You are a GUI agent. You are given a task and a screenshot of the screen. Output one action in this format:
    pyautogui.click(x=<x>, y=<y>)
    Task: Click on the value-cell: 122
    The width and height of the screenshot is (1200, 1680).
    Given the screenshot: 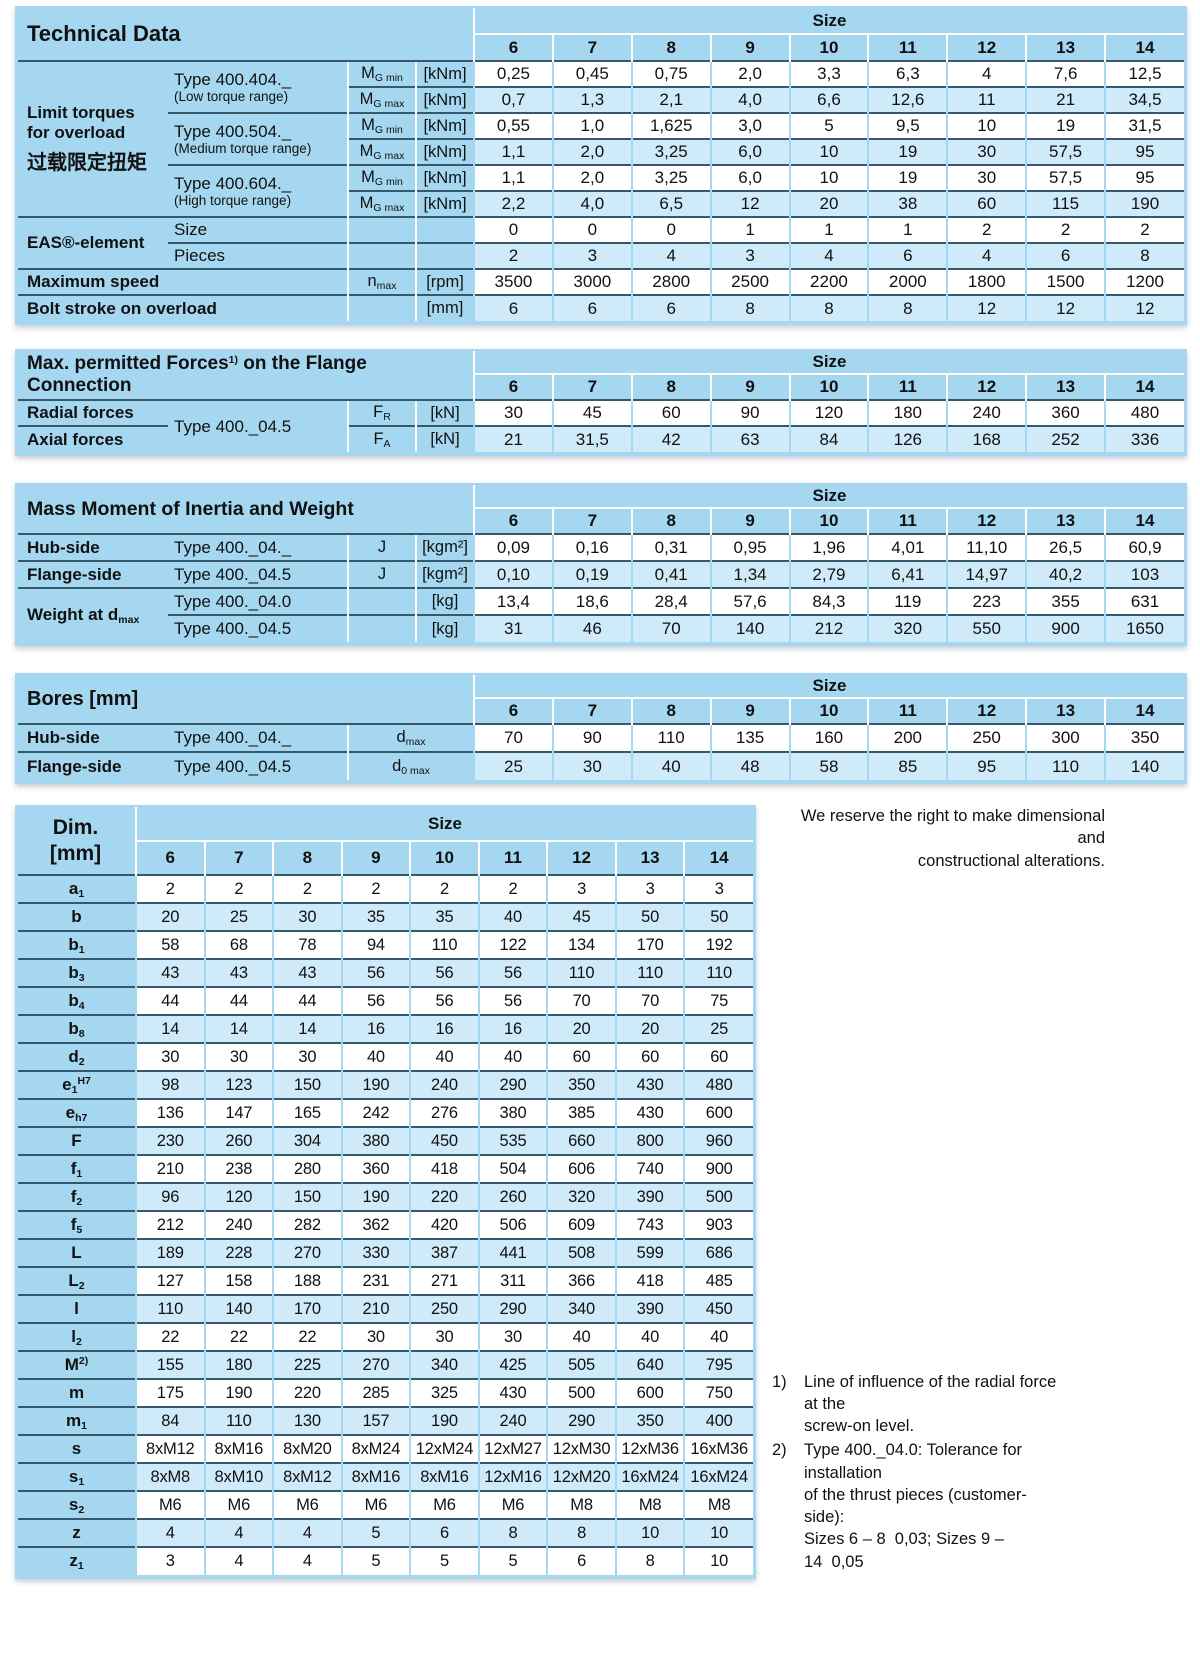 What is the action you would take?
    pyautogui.click(x=512, y=944)
    